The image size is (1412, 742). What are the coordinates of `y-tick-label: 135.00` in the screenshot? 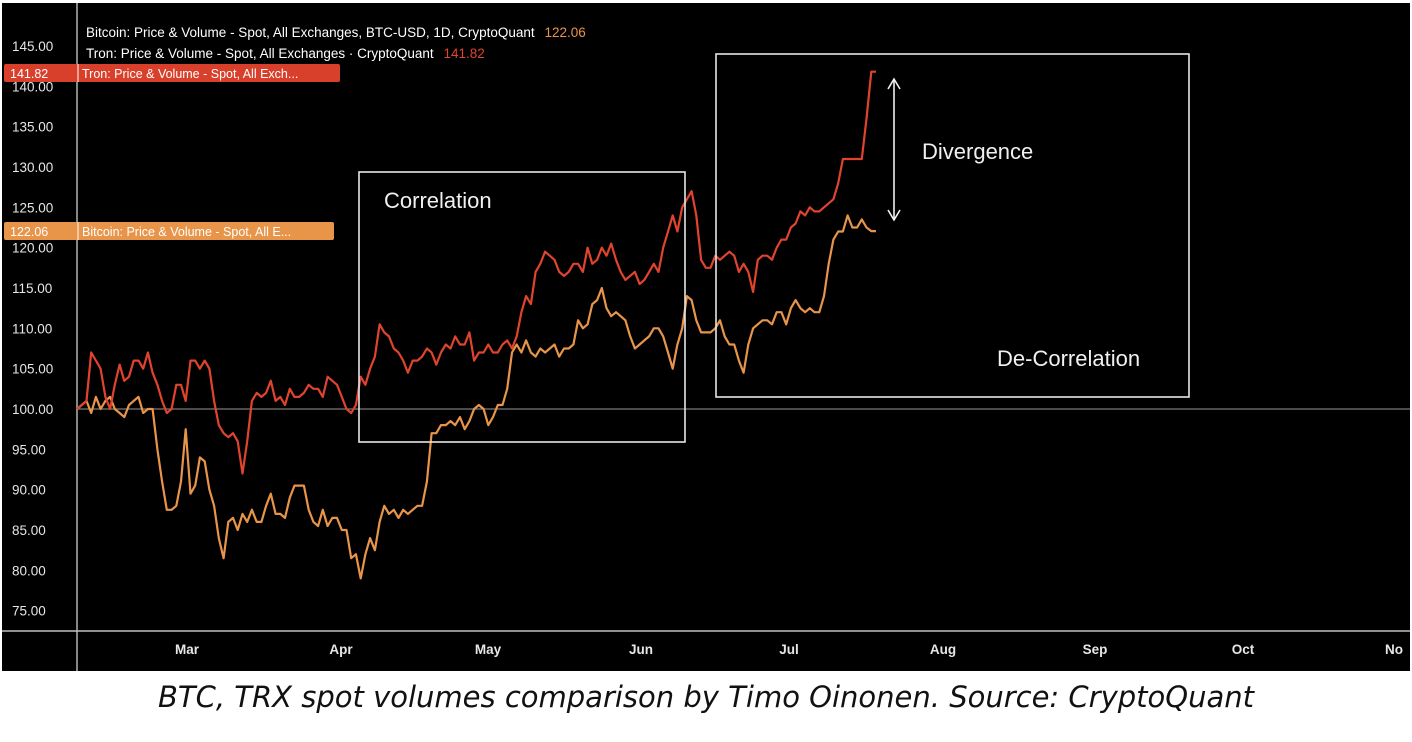 It's located at (32, 127).